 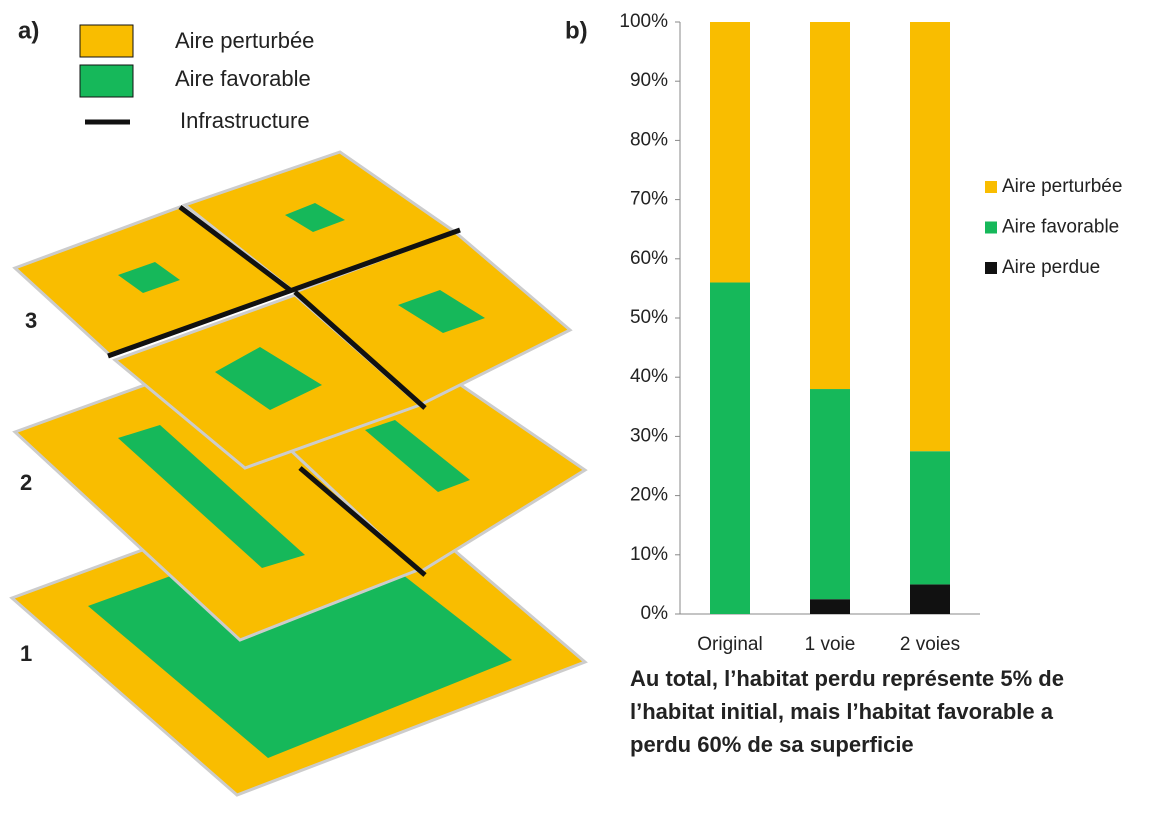 What do you see at coordinates (28, 30) in the screenshot?
I see `panel-label: a)` at bounding box center [28, 30].